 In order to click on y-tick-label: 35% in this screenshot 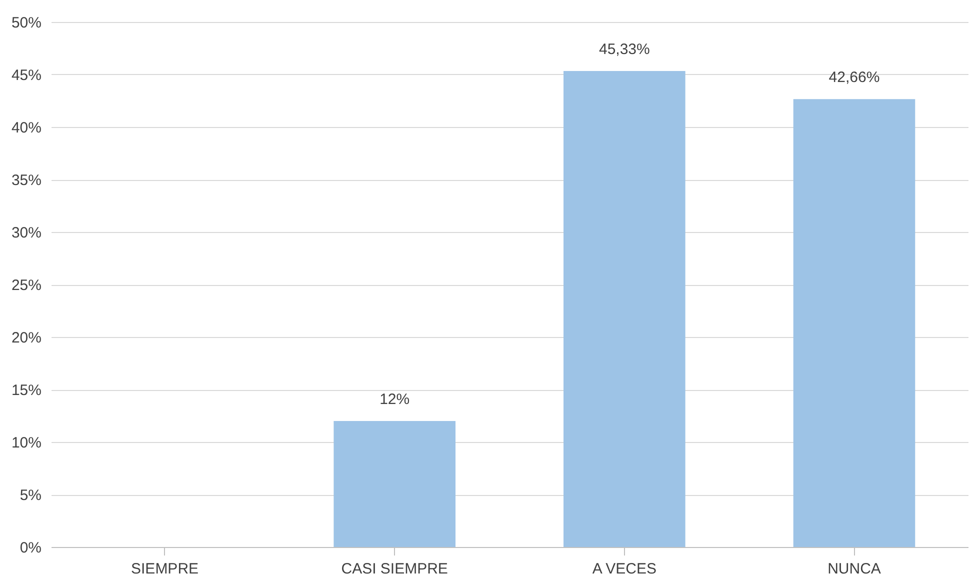, I will do `click(26, 180)`.